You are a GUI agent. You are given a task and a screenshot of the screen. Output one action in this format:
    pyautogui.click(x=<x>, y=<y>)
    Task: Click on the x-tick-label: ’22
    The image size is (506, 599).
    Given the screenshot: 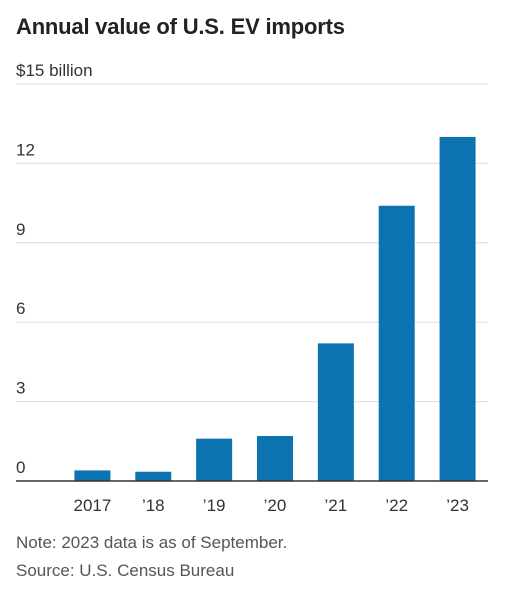 What is the action you would take?
    pyautogui.click(x=396, y=505)
    